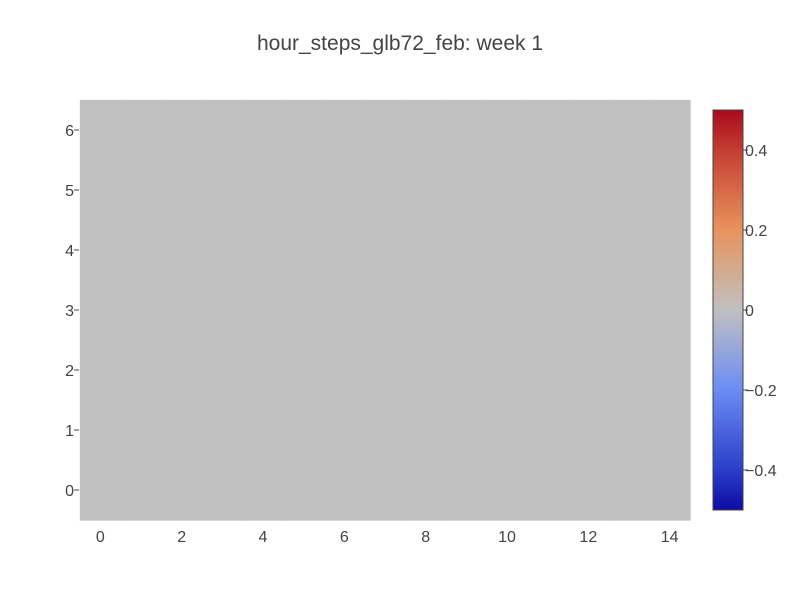  What do you see at coordinates (100, 537) in the screenshot?
I see `x-tick-label: 0` at bounding box center [100, 537].